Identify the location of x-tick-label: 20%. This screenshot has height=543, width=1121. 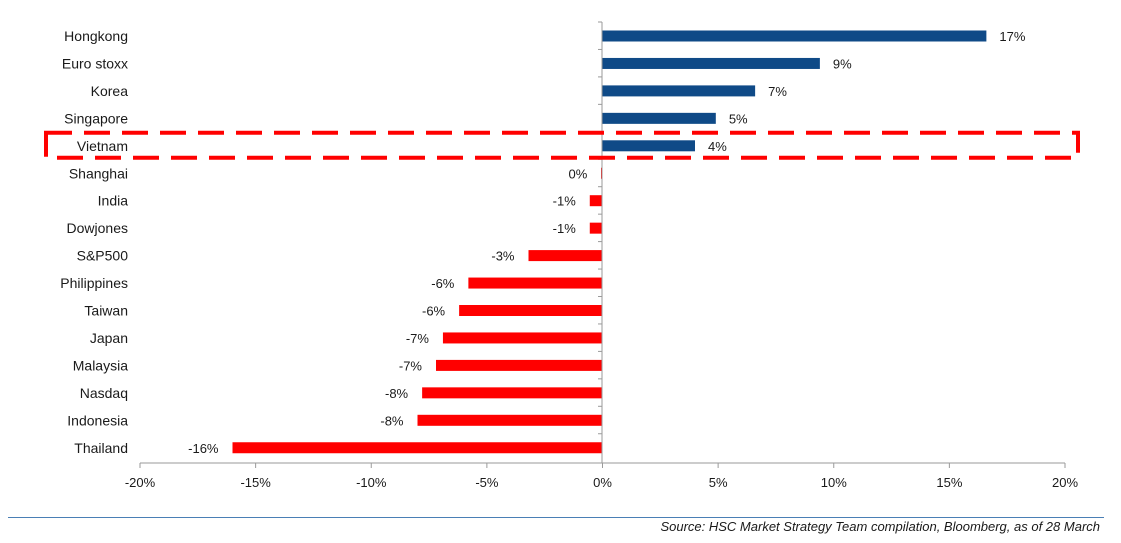
(1065, 482).